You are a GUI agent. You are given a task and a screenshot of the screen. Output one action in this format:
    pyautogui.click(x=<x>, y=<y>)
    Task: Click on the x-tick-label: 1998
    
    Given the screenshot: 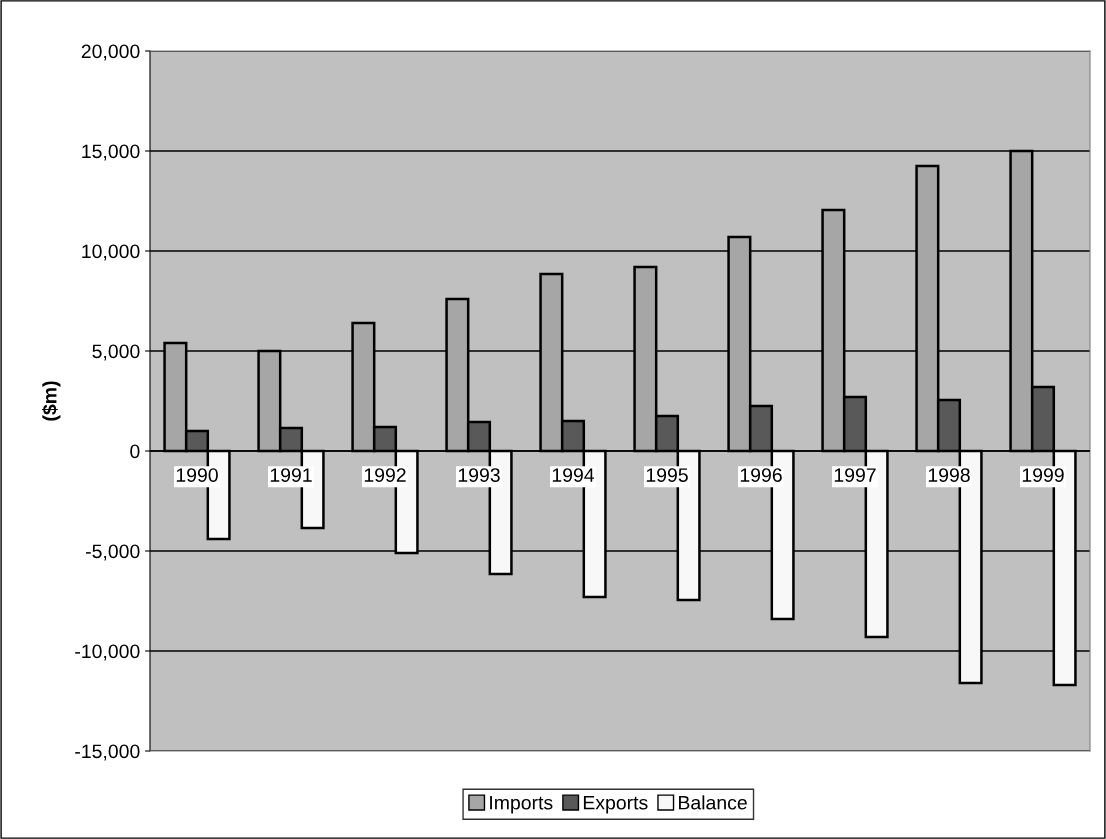 What is the action you would take?
    pyautogui.click(x=949, y=475)
    